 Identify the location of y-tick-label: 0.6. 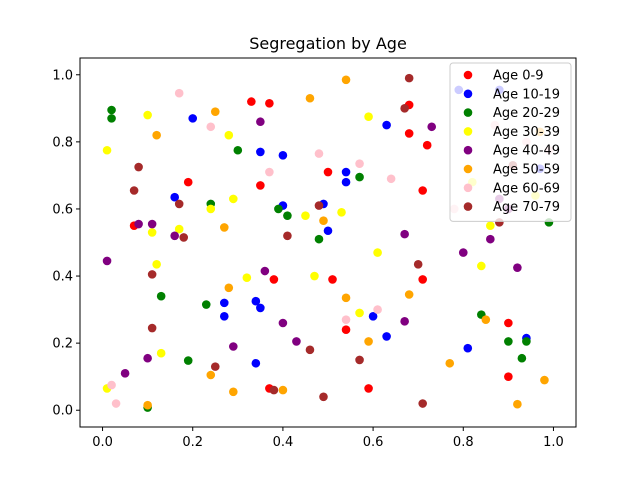
(62, 209).